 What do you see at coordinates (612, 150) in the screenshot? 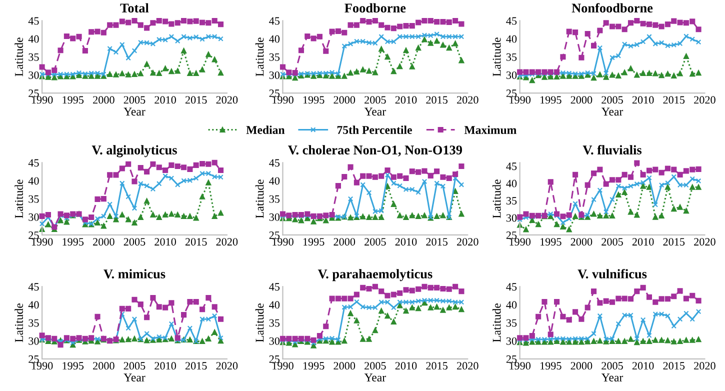
I see `chart-title: V. fluvialis` at bounding box center [612, 150].